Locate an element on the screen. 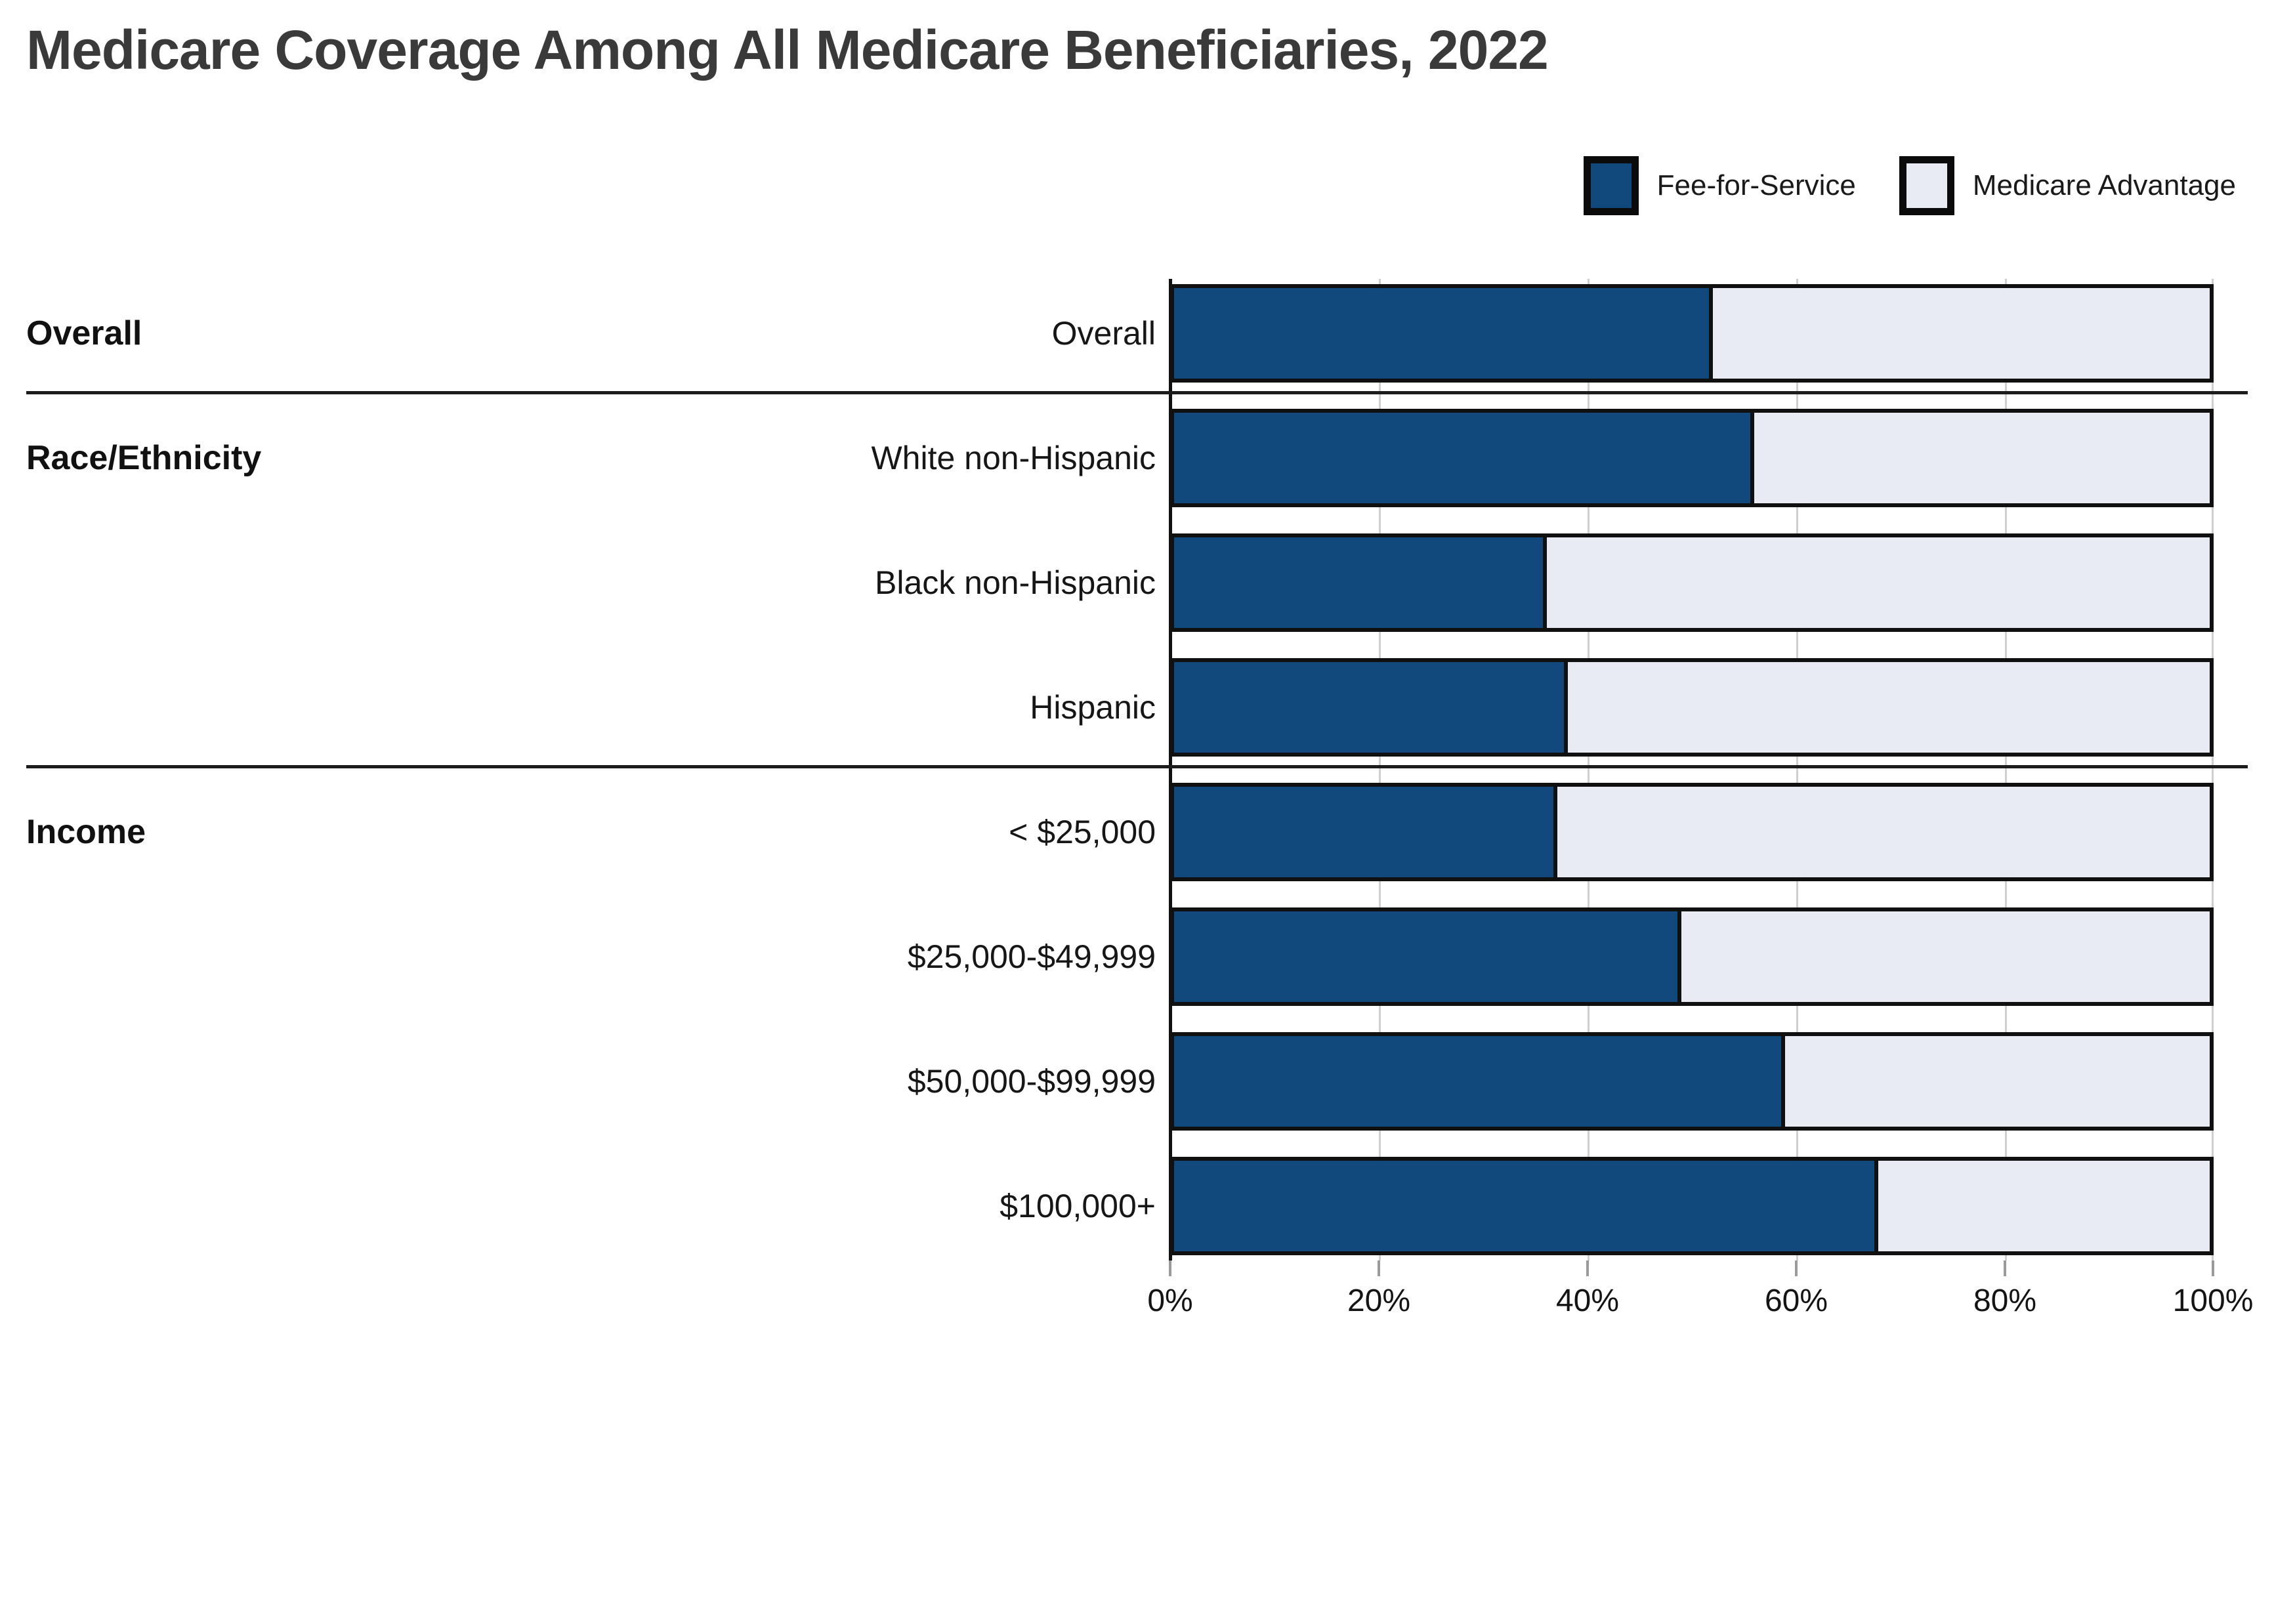  x-axis-tick-label: 100% is located at coordinates (2213, 1300).